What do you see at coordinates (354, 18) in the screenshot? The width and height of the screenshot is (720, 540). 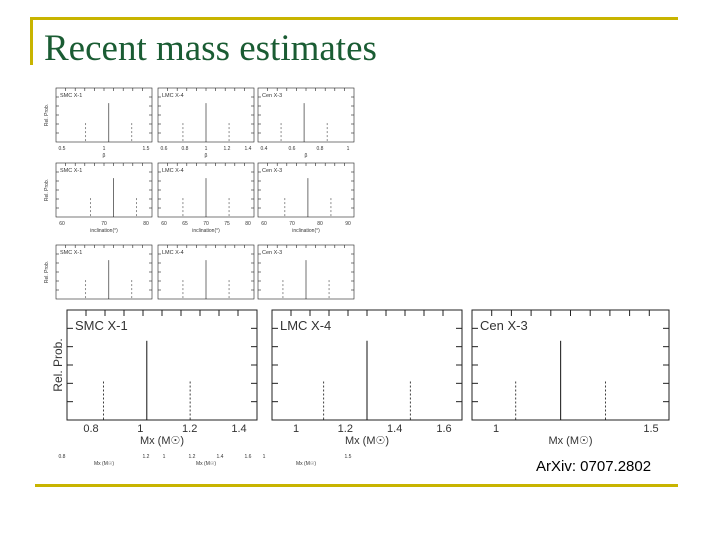 I see `frame-top-rule` at bounding box center [354, 18].